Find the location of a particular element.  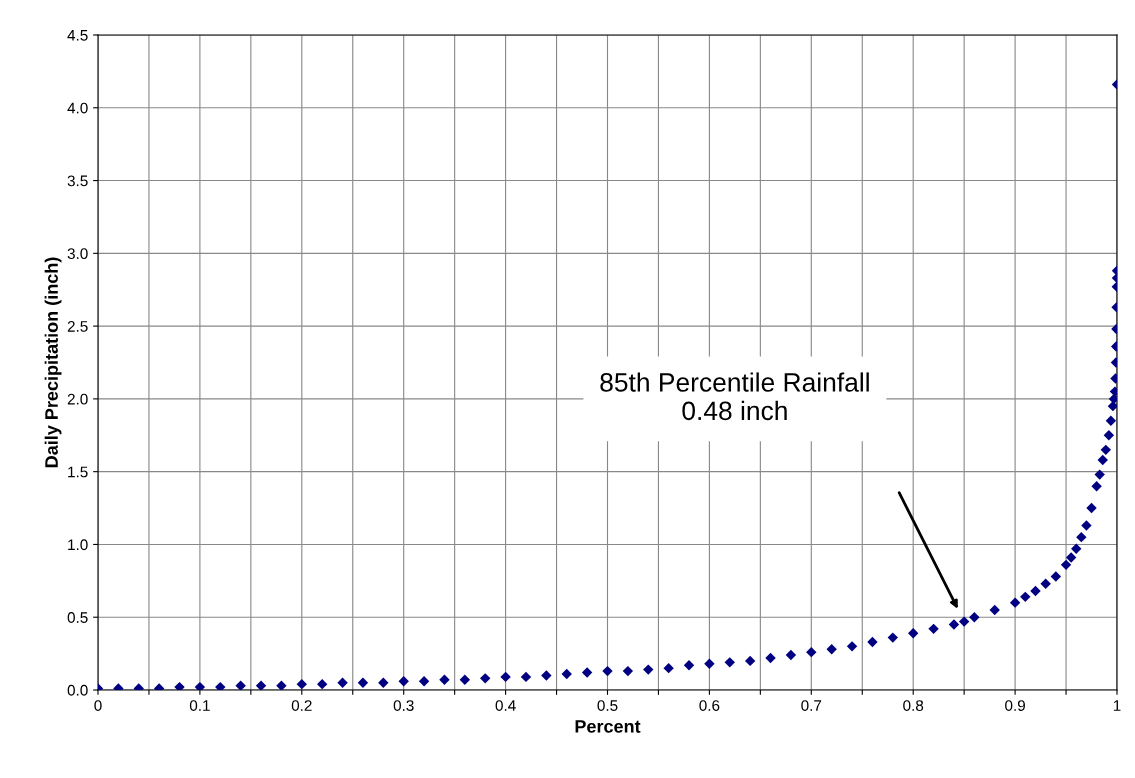

y-tick-label: 2.0 is located at coordinates (77, 399).